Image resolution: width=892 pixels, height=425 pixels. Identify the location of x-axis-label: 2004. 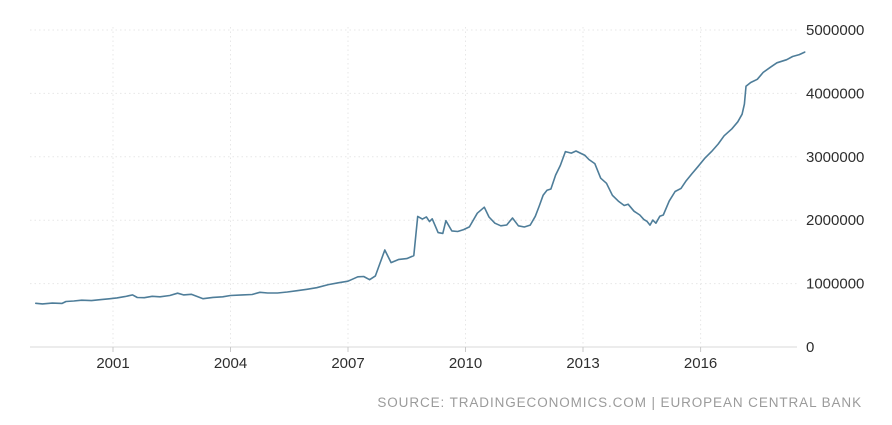
(230, 363).